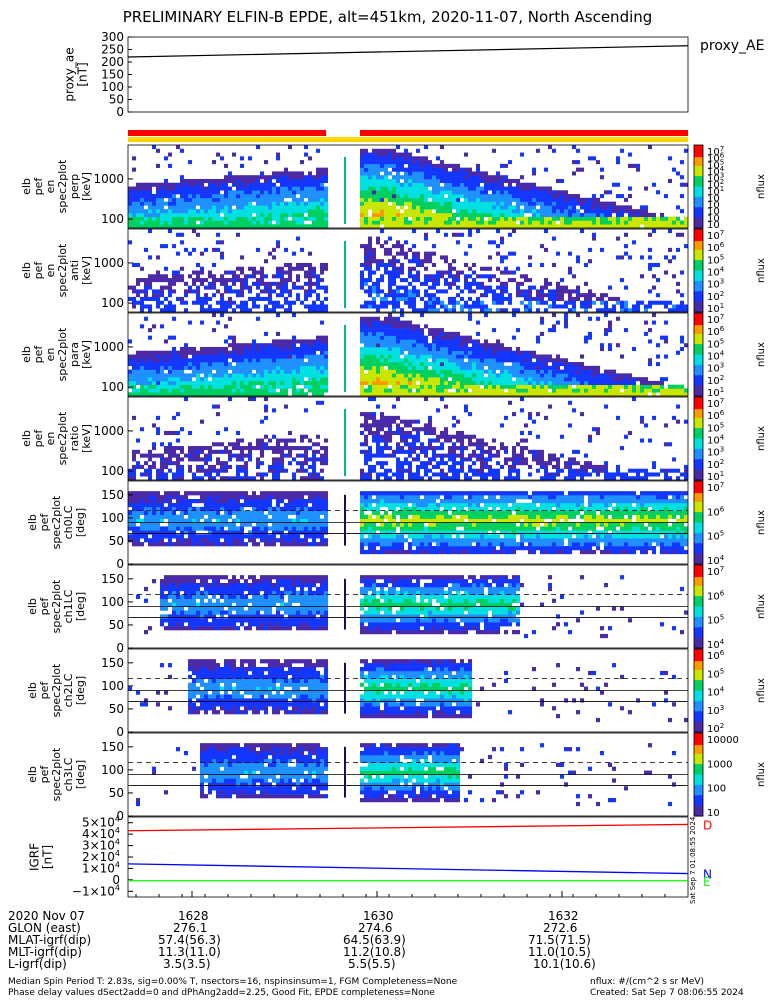 This screenshot has height=1000, width=775. Describe the element at coordinates (62, 186) in the screenshot. I see `y-axis-label-line: spec2plot` at that location.